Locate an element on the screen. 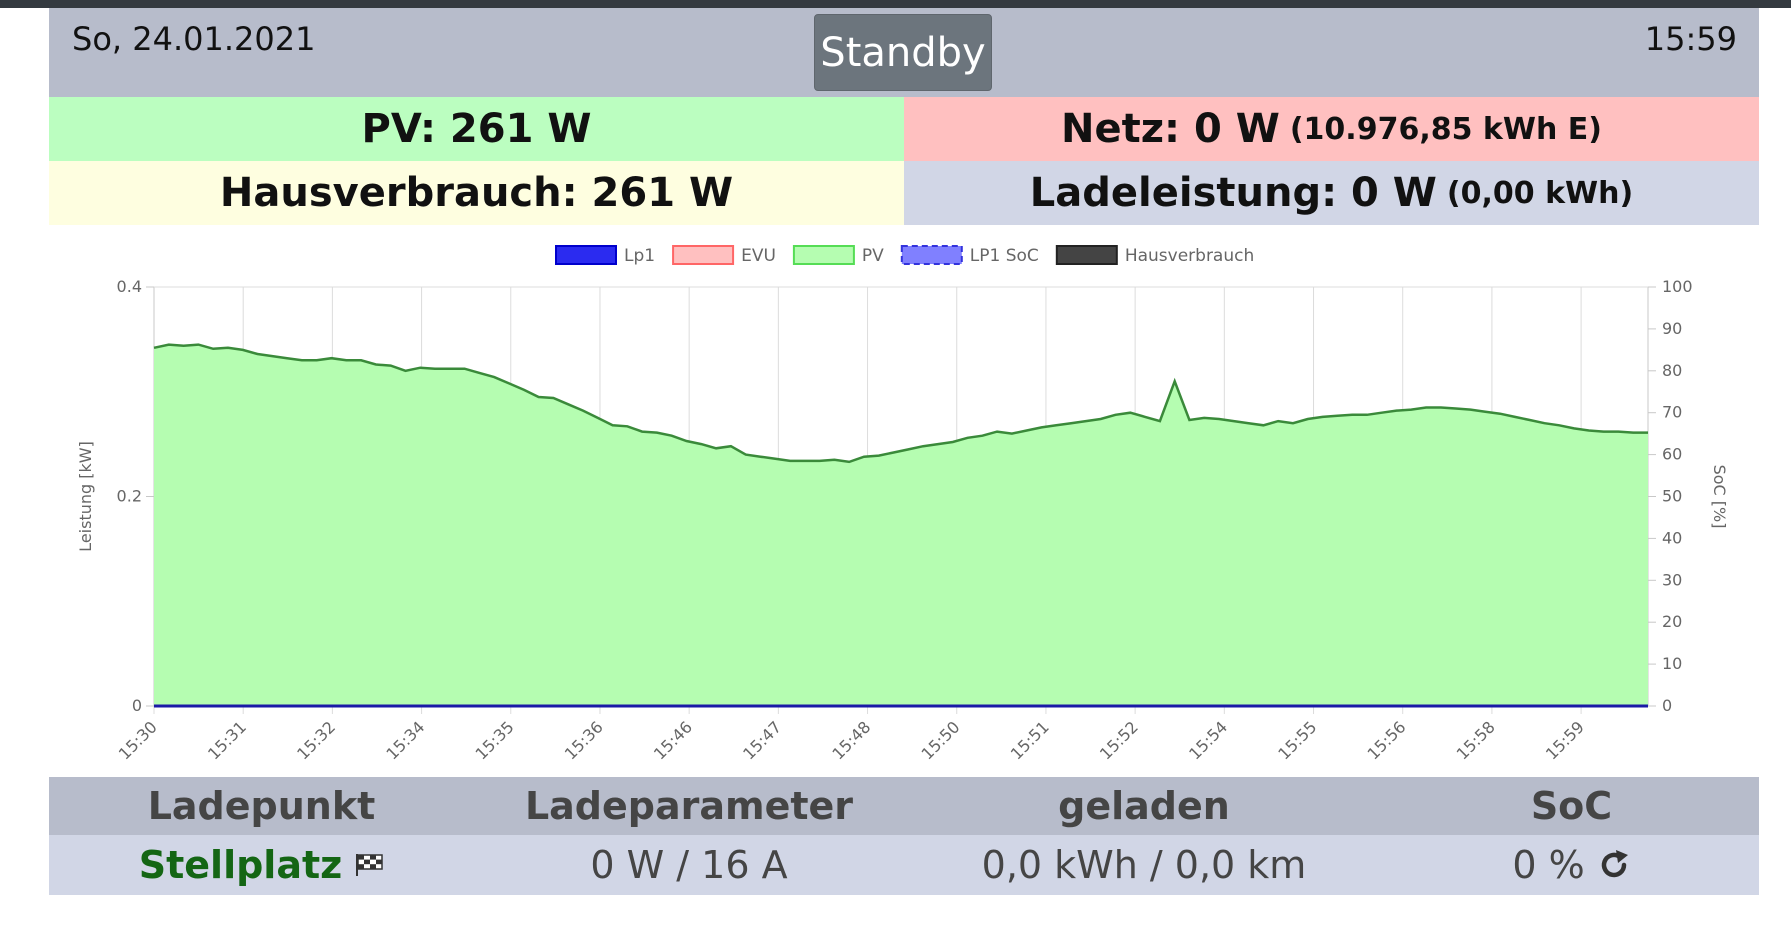 The image size is (1791, 925). y-tick-label-left: 0.2 is located at coordinates (129, 496).